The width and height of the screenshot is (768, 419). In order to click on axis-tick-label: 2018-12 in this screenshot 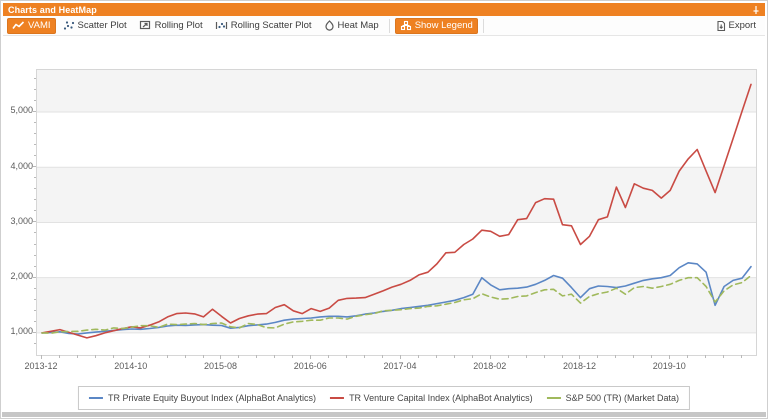, I will do `click(579, 366)`.